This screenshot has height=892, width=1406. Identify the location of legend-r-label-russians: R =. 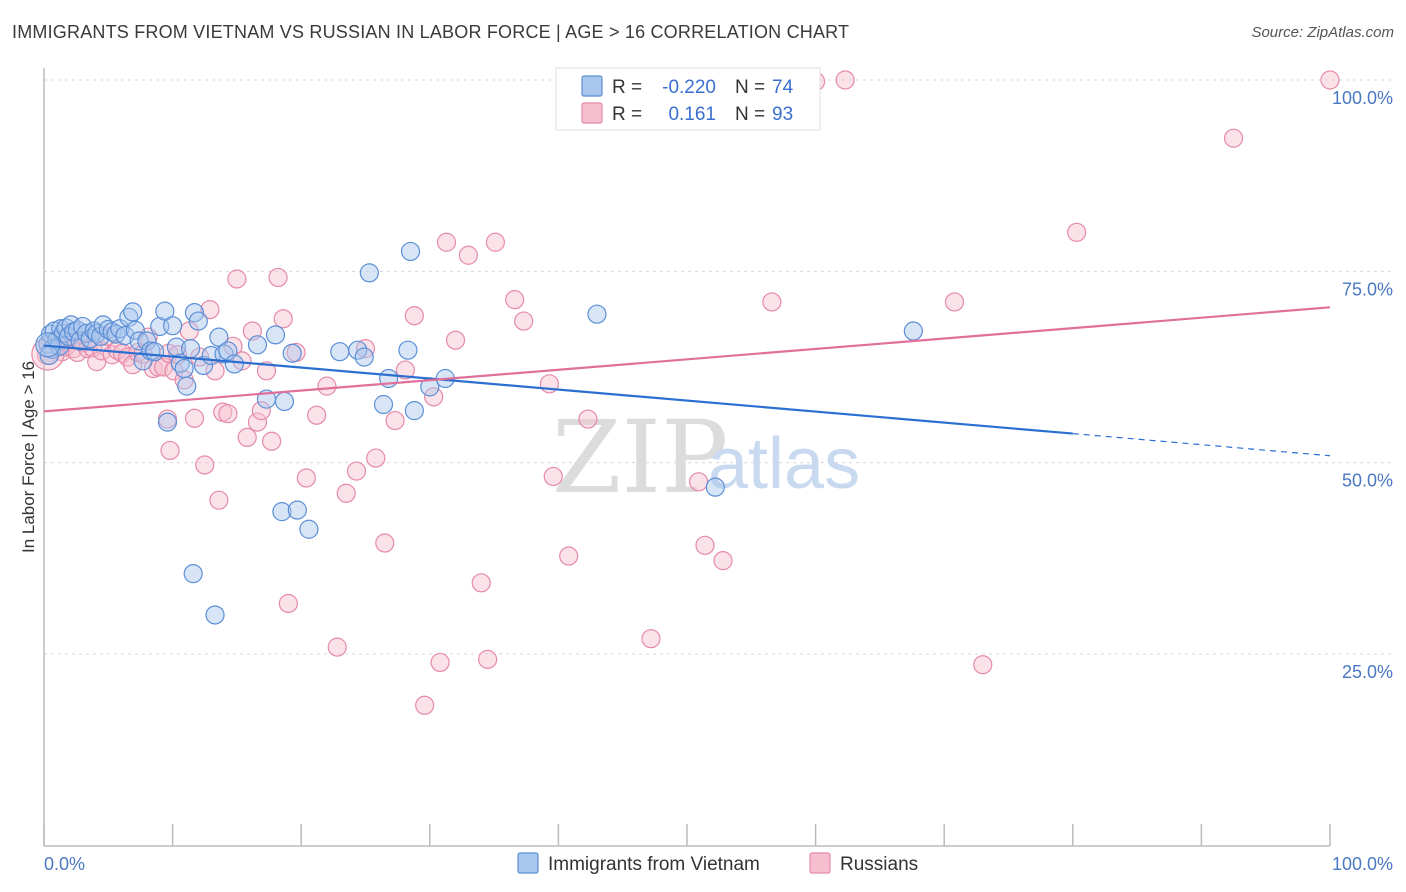
(627, 114).